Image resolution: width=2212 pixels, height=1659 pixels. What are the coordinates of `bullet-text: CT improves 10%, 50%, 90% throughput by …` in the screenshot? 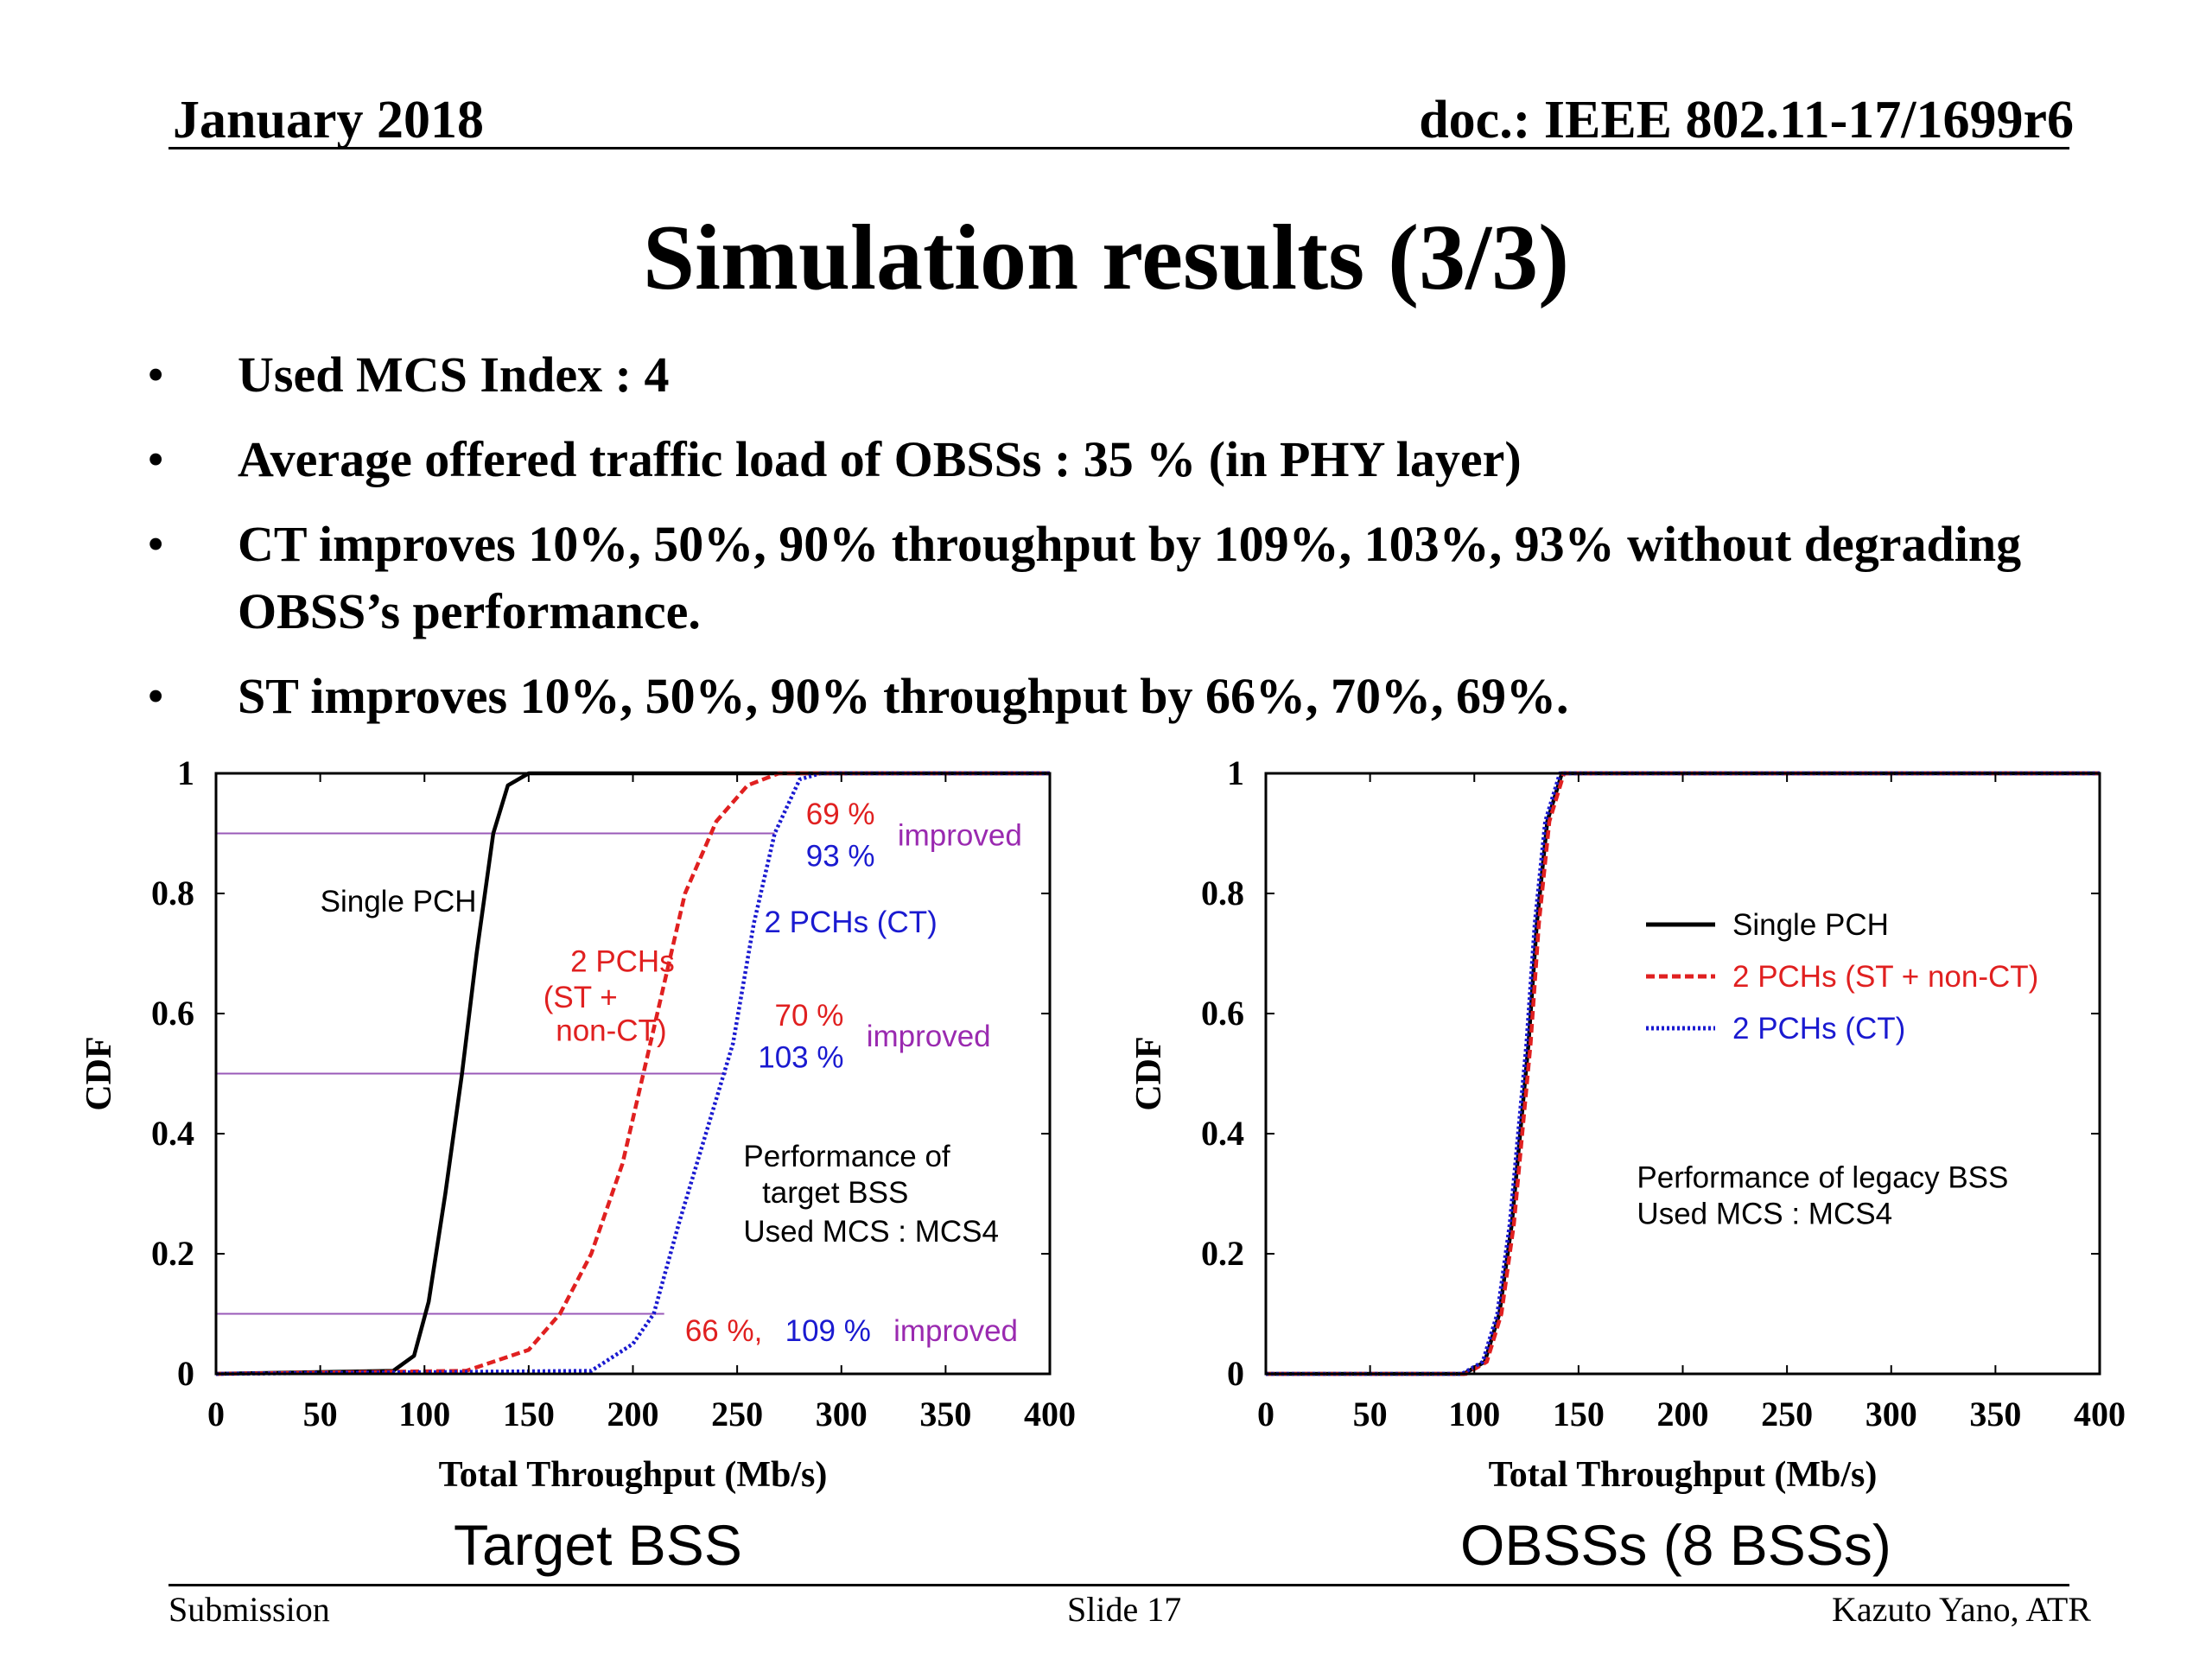 It's located at (1130, 577).